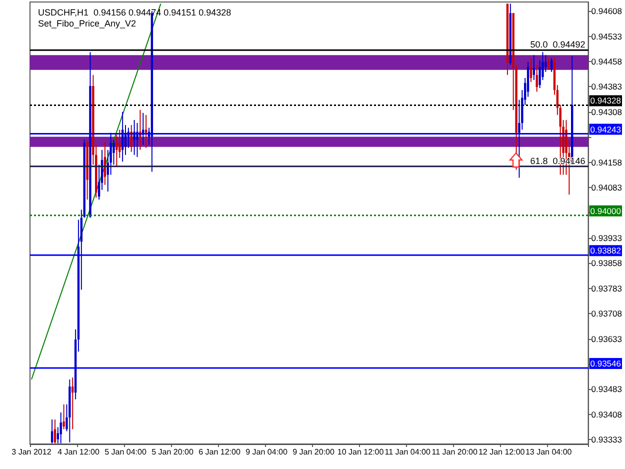  What do you see at coordinates (606, 61) in the screenshot?
I see `y-tick-label: 0.94458` at bounding box center [606, 61].